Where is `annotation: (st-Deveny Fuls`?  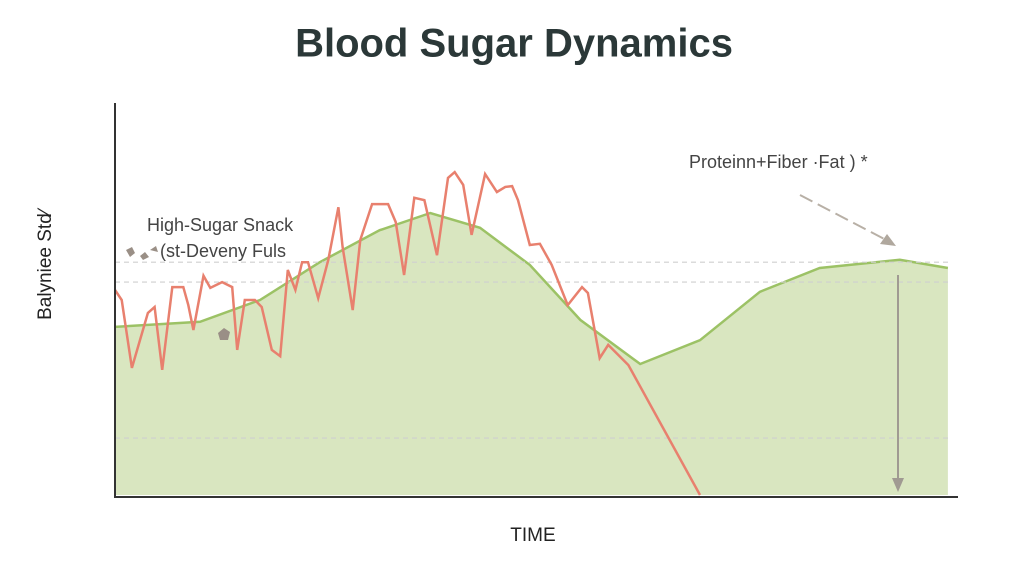 annotation: (st-Deveny Fuls is located at coordinates (223, 251).